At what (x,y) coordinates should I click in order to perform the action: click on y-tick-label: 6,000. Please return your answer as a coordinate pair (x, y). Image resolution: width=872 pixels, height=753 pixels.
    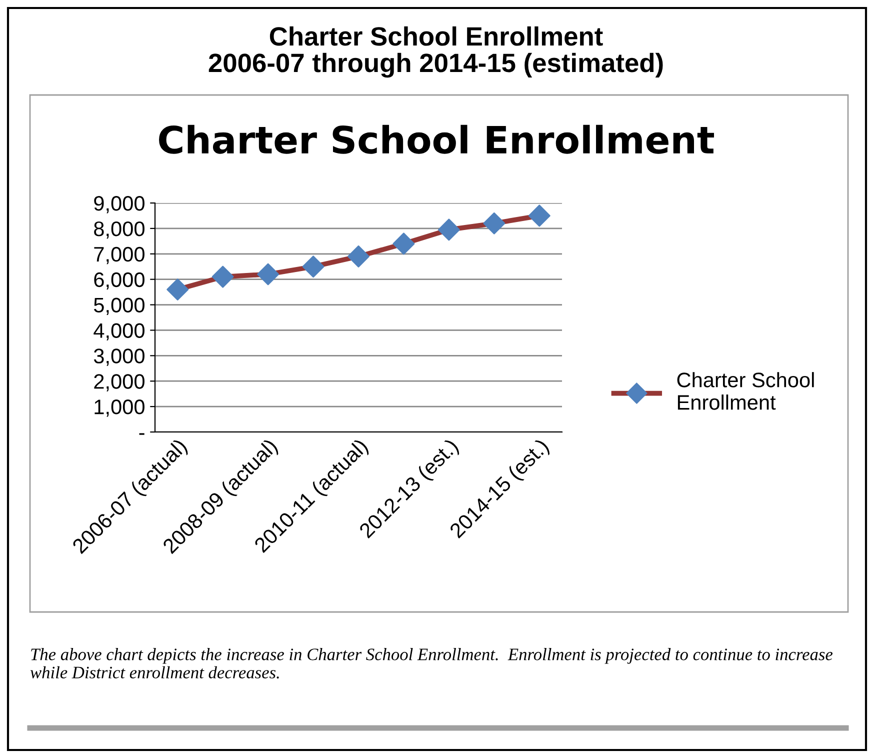
    Looking at the image, I should click on (119, 281).